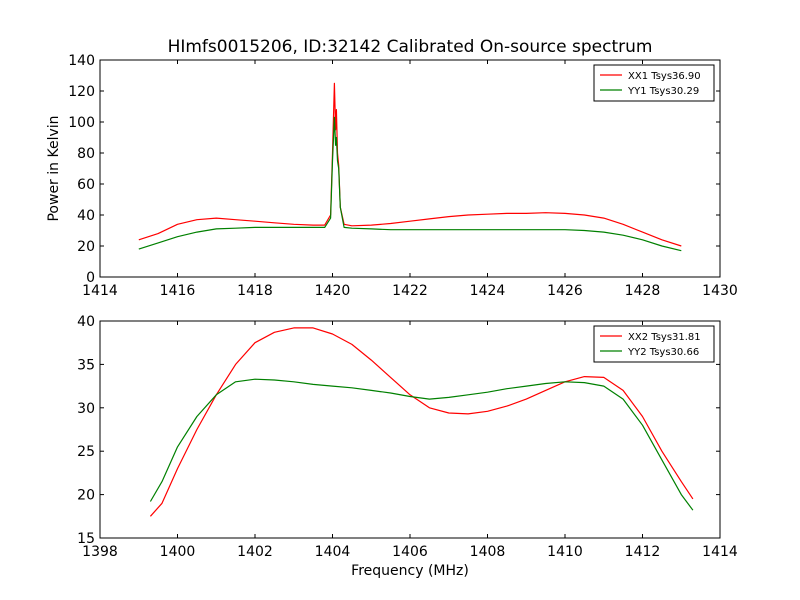  I want to click on legend-entry-1: XX1 Tsys36.90, so click(664, 76).